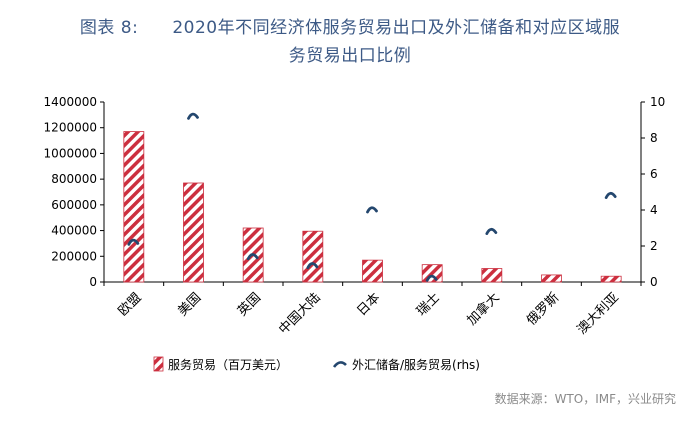 This screenshot has height=432, width=700. What do you see at coordinates (249, 304) in the screenshot?
I see `category-label: 英国` at bounding box center [249, 304].